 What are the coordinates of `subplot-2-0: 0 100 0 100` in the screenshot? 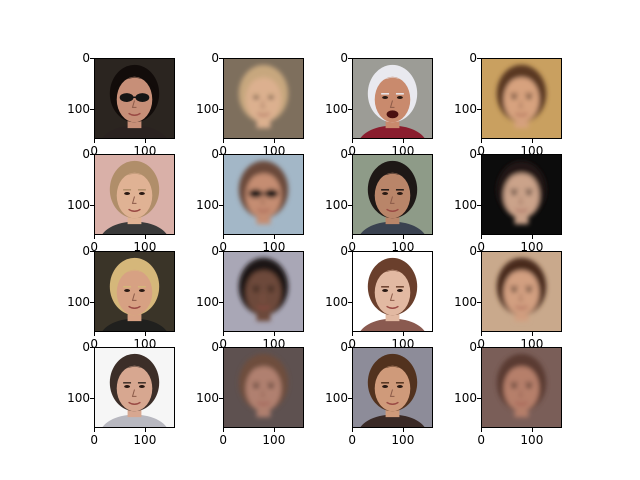 It's located at (121, 297).